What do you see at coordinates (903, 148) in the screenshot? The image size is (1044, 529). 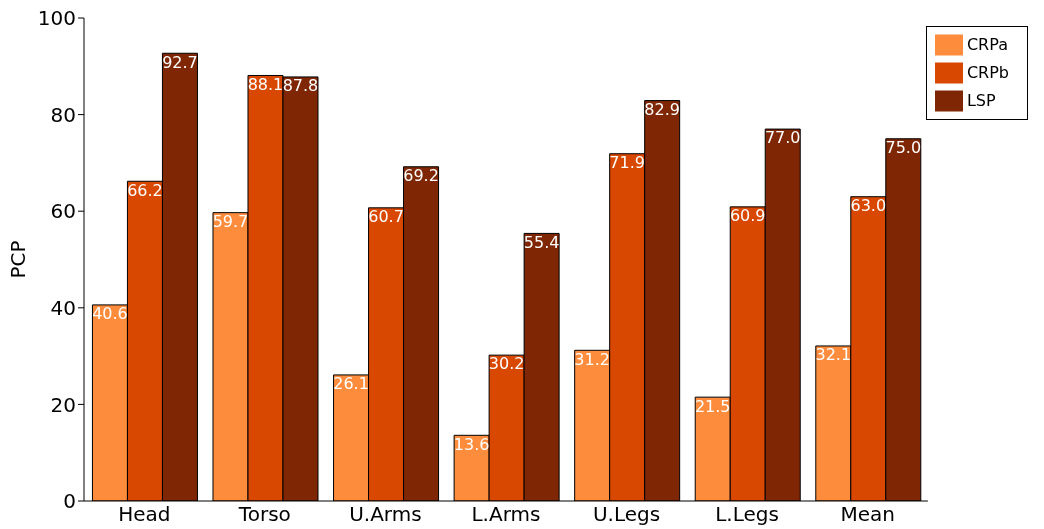 I see `data-label: 75.0` at bounding box center [903, 148].